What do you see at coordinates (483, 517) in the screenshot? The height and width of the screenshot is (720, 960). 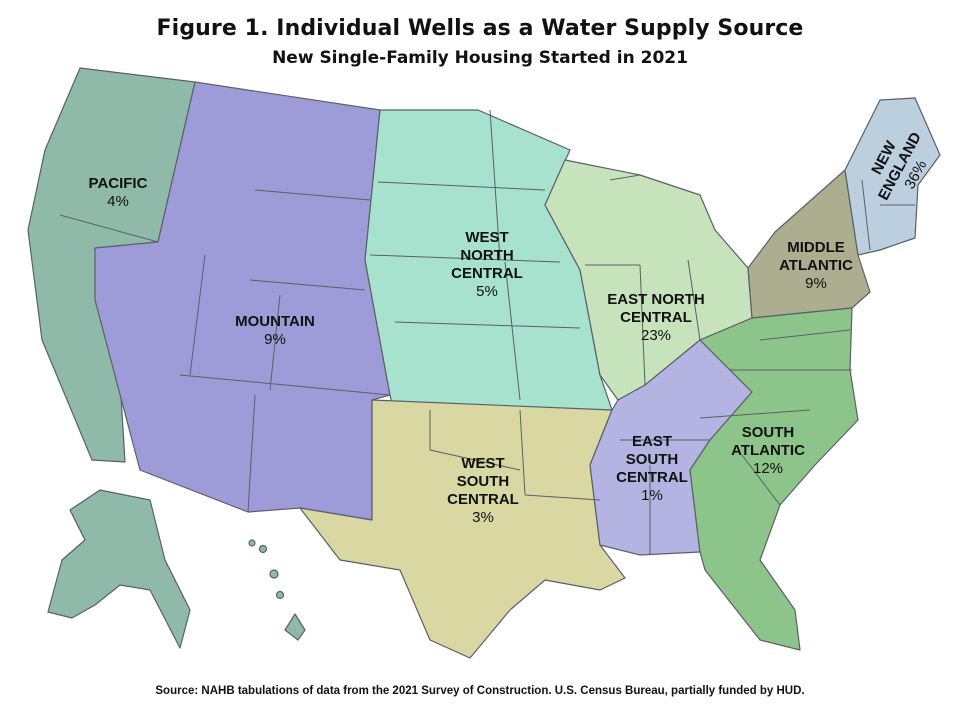 I see `region-value-west-south-central: 3%` at bounding box center [483, 517].